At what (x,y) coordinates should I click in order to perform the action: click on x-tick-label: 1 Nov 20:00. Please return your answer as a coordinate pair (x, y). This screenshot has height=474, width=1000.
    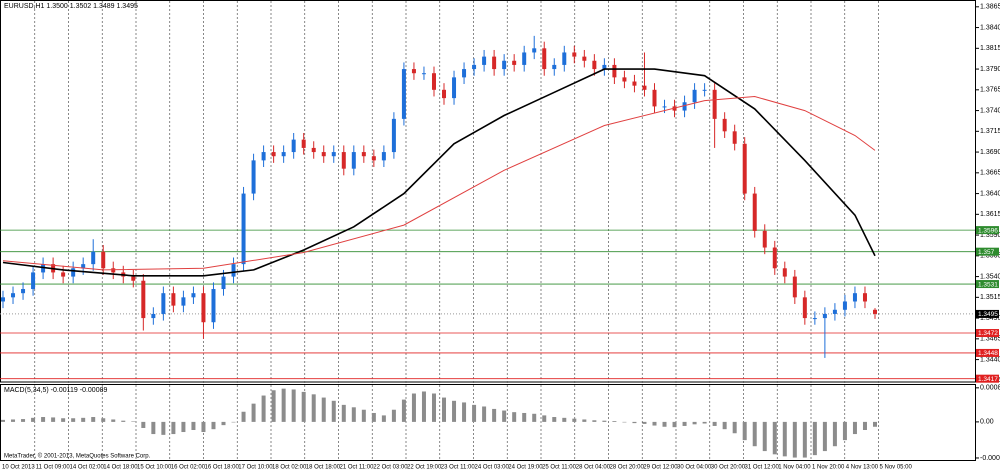
    Looking at the image, I should click on (828, 468).